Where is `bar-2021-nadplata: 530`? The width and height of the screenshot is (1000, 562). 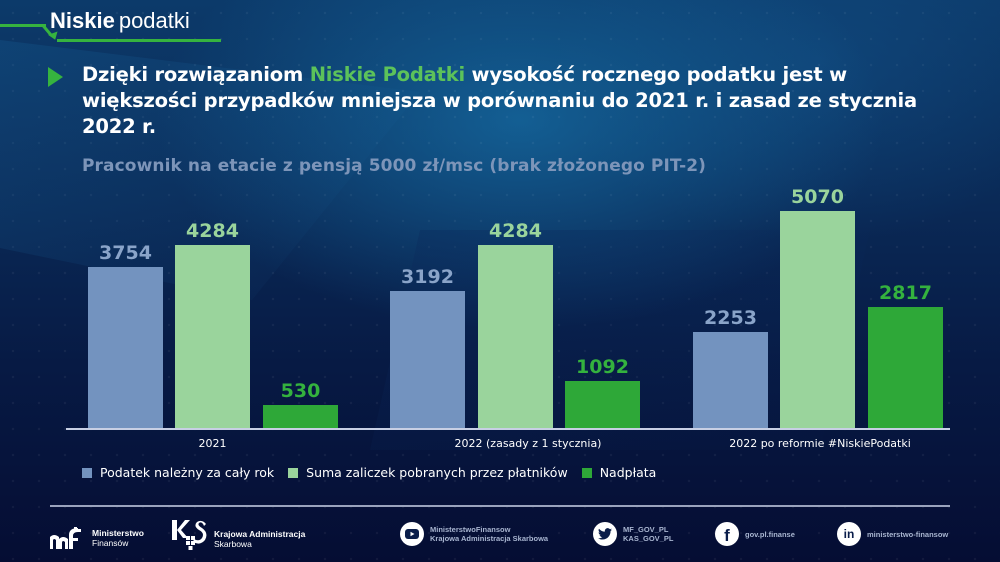
bar-2021-nadplata: 530 is located at coordinates (300, 404).